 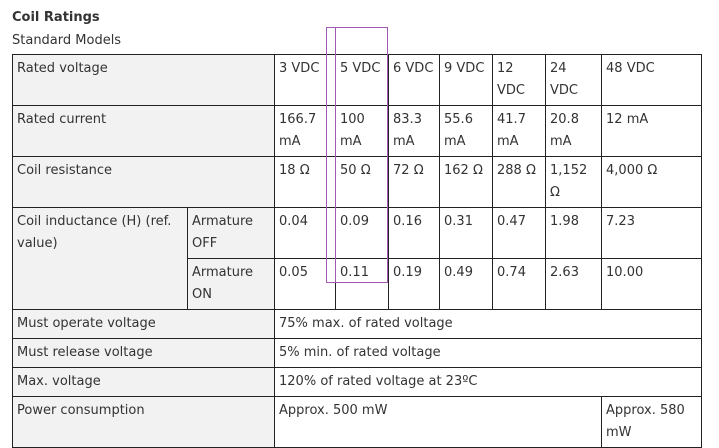 What do you see at coordinates (414, 80) in the screenshot?
I see `column-header: 6 VDC` at bounding box center [414, 80].